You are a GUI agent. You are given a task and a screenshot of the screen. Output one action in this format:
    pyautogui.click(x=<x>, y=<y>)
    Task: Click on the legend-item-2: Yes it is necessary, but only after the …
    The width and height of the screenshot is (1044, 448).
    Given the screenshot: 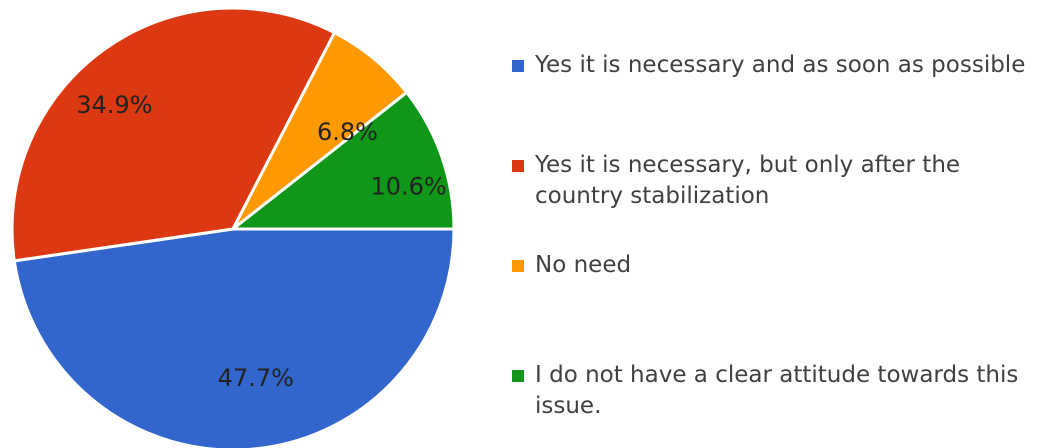 What is the action you would take?
    pyautogui.click(x=772, y=181)
    